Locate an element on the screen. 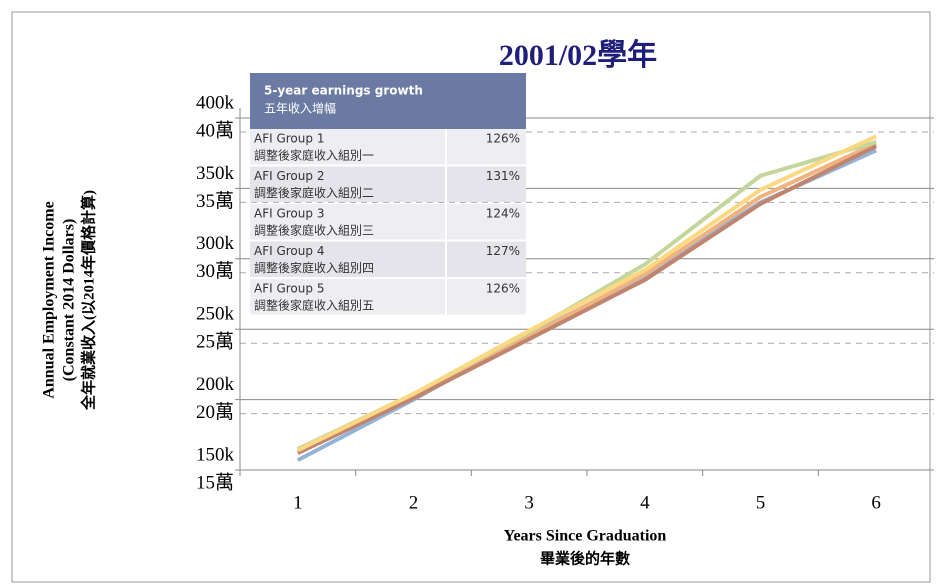 The height and width of the screenshot is (584, 942). y-tick-label-cn: 30萬 is located at coordinates (215, 271).